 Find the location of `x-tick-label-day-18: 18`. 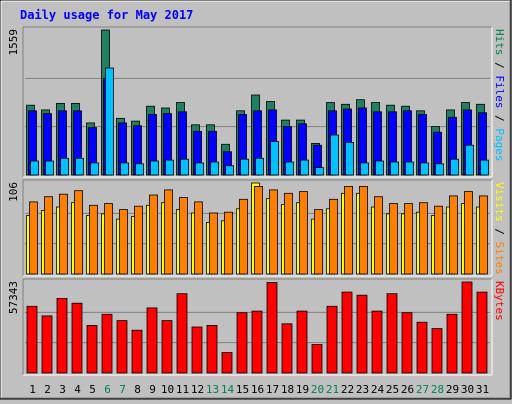

x-tick-label-day-18: 18 is located at coordinates (287, 389).